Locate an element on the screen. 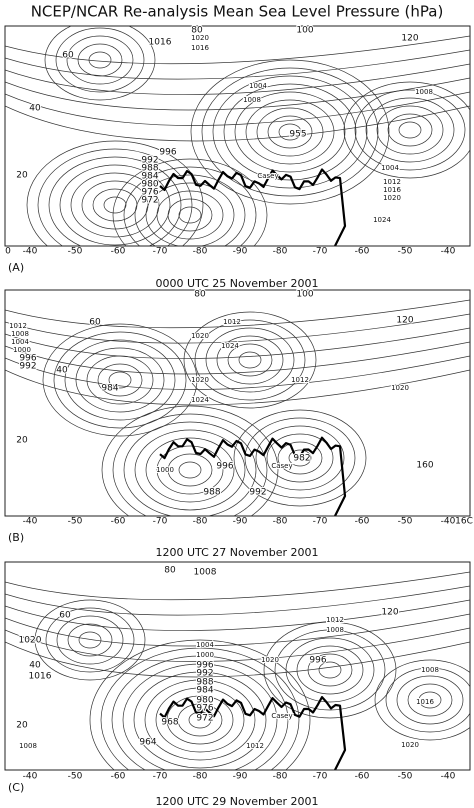 The height and width of the screenshot is (808, 474). contour-label: 1004 is located at coordinates (20, 342).